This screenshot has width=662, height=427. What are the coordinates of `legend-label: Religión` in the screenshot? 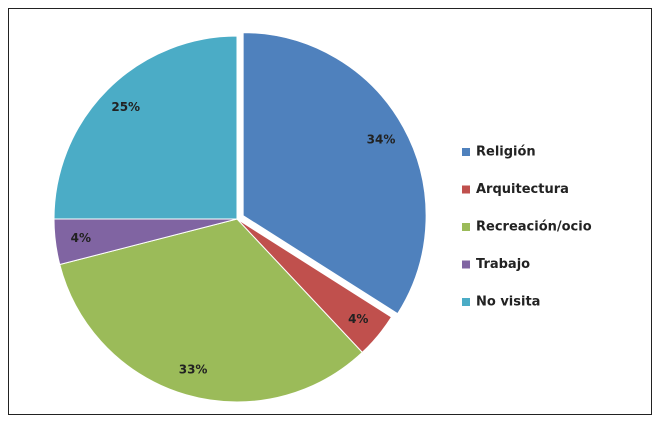 It's located at (506, 152).